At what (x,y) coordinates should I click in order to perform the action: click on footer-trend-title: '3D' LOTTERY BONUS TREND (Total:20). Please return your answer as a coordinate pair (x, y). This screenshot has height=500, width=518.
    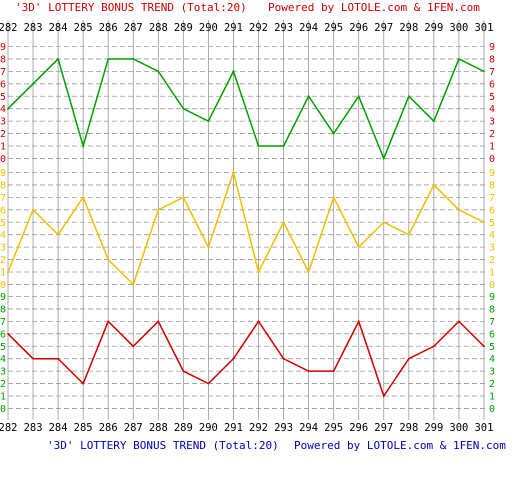
    Looking at the image, I should click on (163, 445).